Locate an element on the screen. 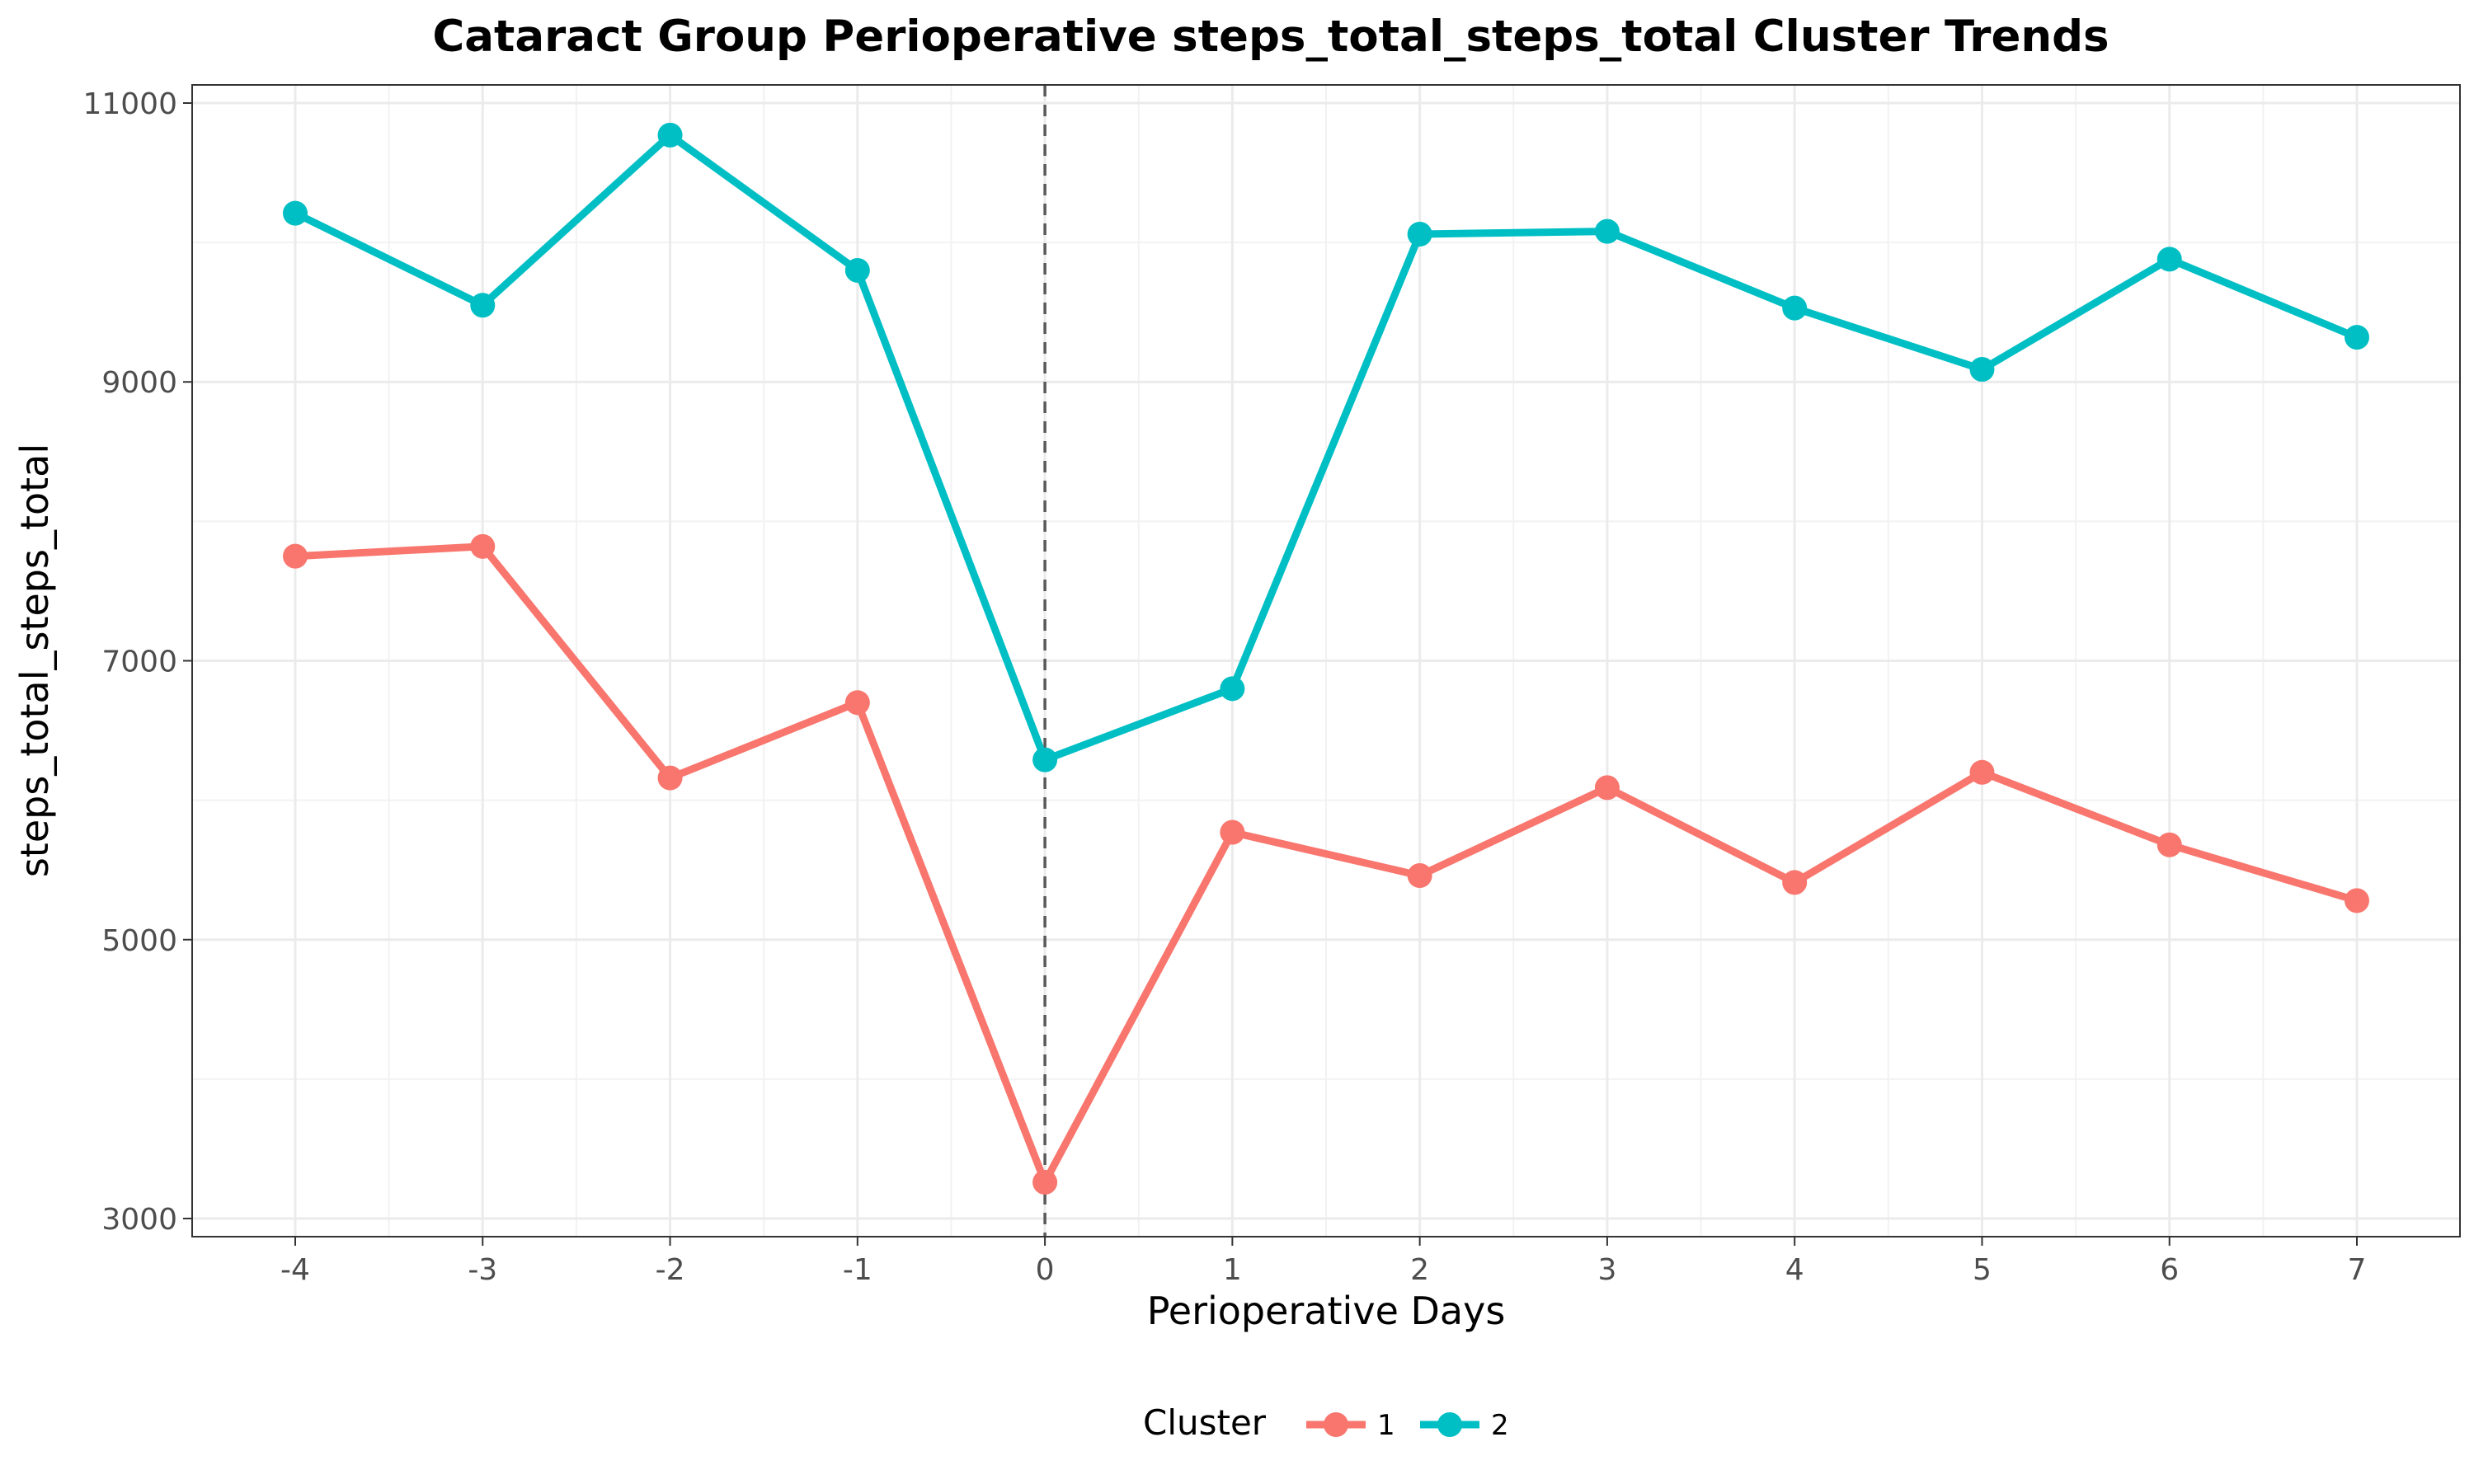 The width and height of the screenshot is (2474, 1484). legend-label-cluster-1: 1 is located at coordinates (1386, 1425).